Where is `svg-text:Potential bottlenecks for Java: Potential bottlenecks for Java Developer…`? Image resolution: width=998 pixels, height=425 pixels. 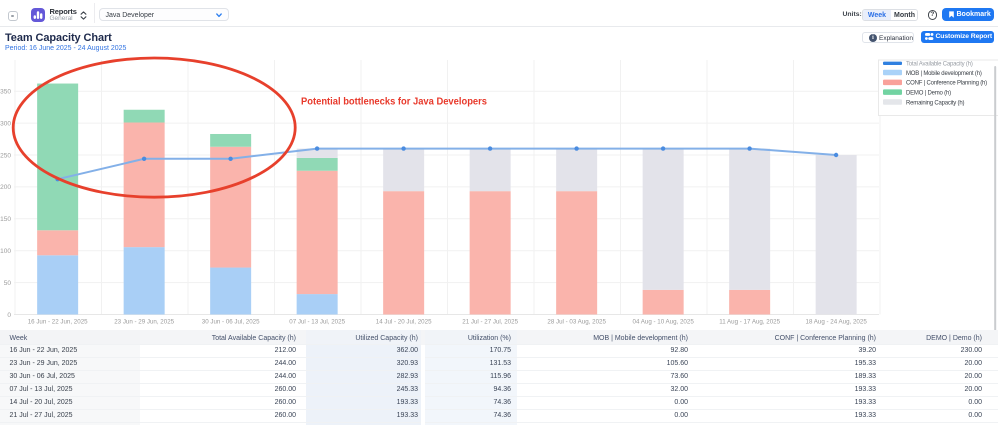
svg-text:Potential bottlenecks for Java: Potential bottlenecks for Java Developer… is located at coordinates (394, 102).